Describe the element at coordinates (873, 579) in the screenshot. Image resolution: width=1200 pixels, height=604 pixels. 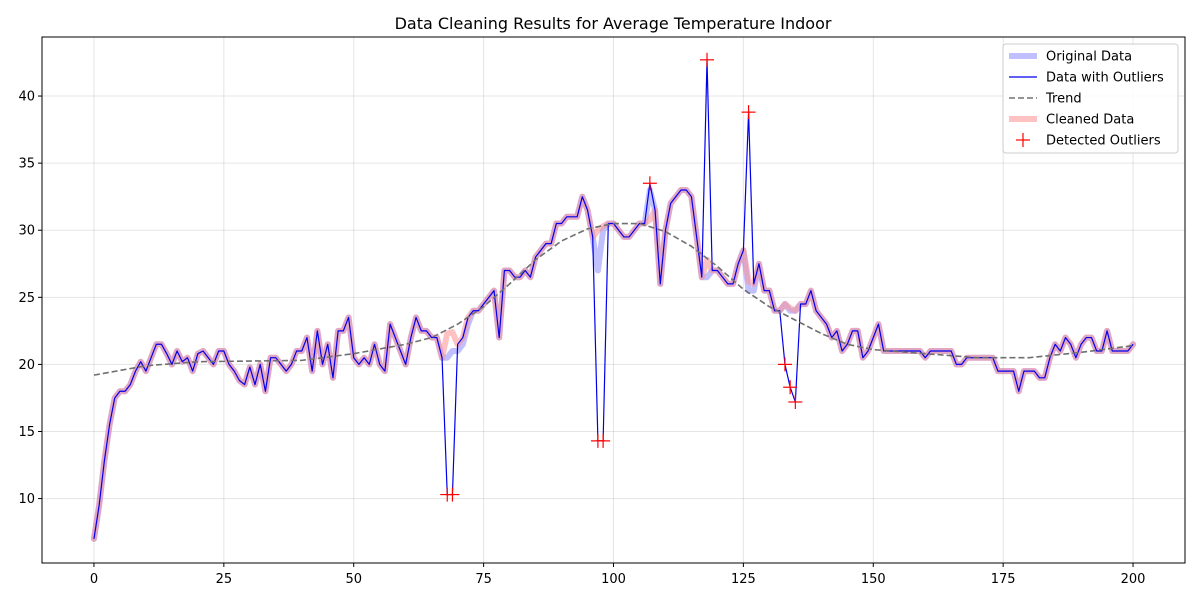
I see `x-tick-label: 150` at that location.